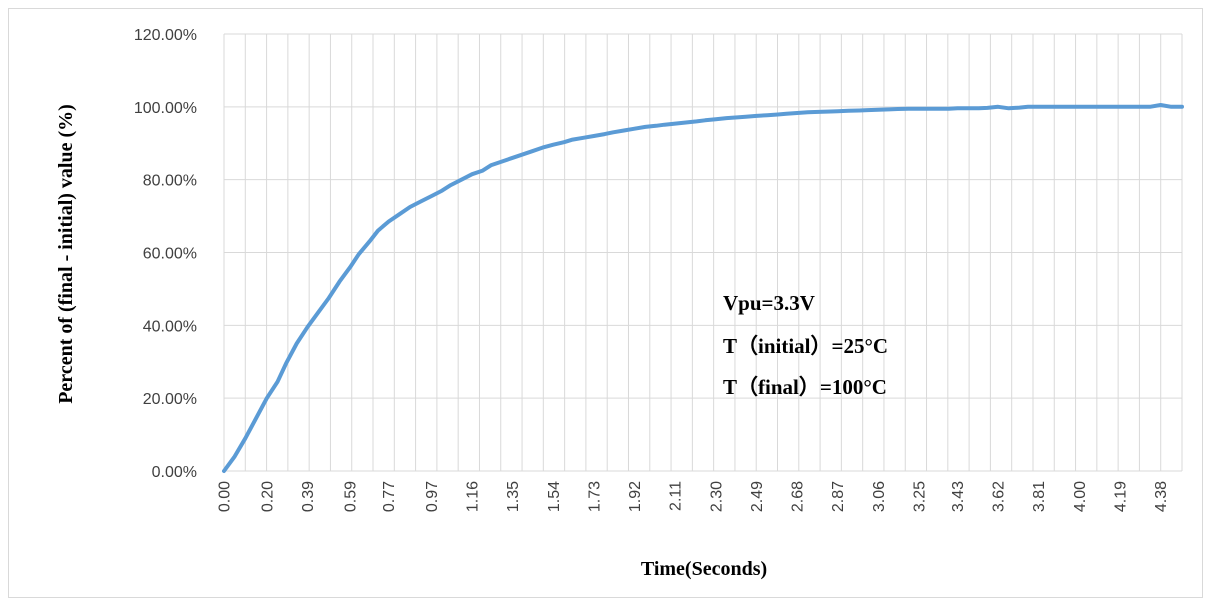  I want to click on x-tick-label: 2.49, so click(757, 496).